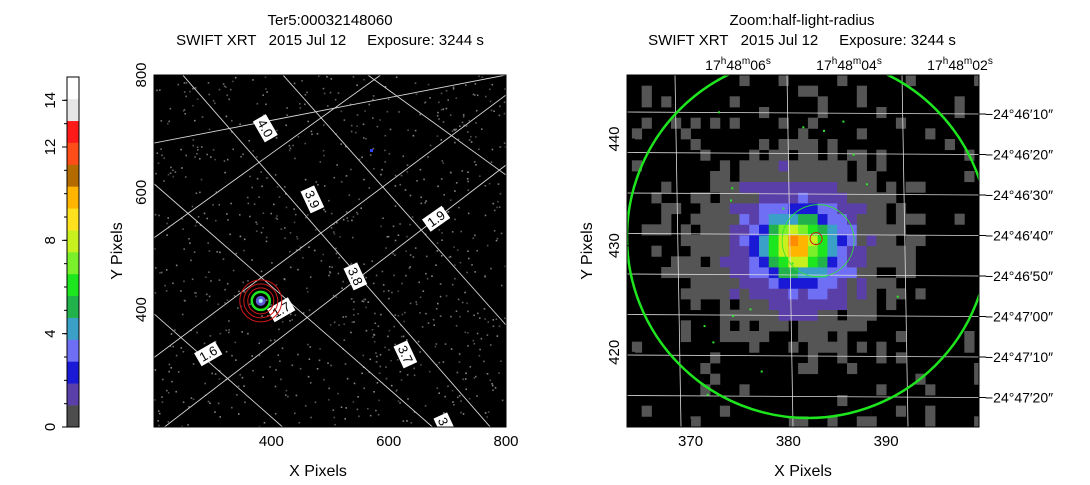  I want to click on x-tick-label: 370, so click(690, 441).